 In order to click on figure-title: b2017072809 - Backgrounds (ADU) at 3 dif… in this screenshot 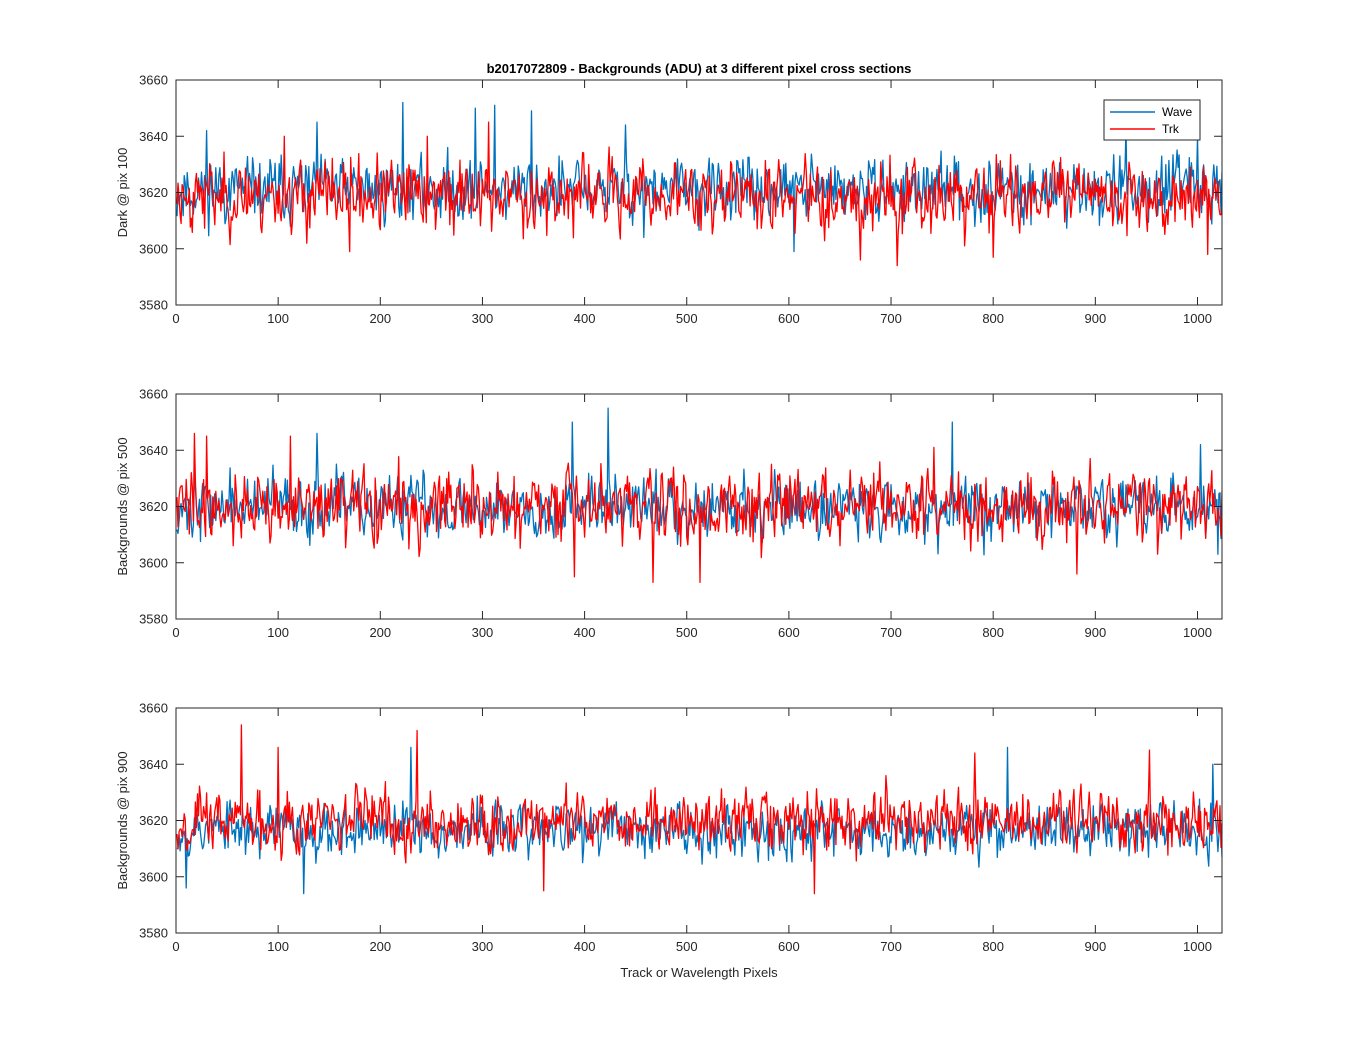, I will do `click(699, 68)`.